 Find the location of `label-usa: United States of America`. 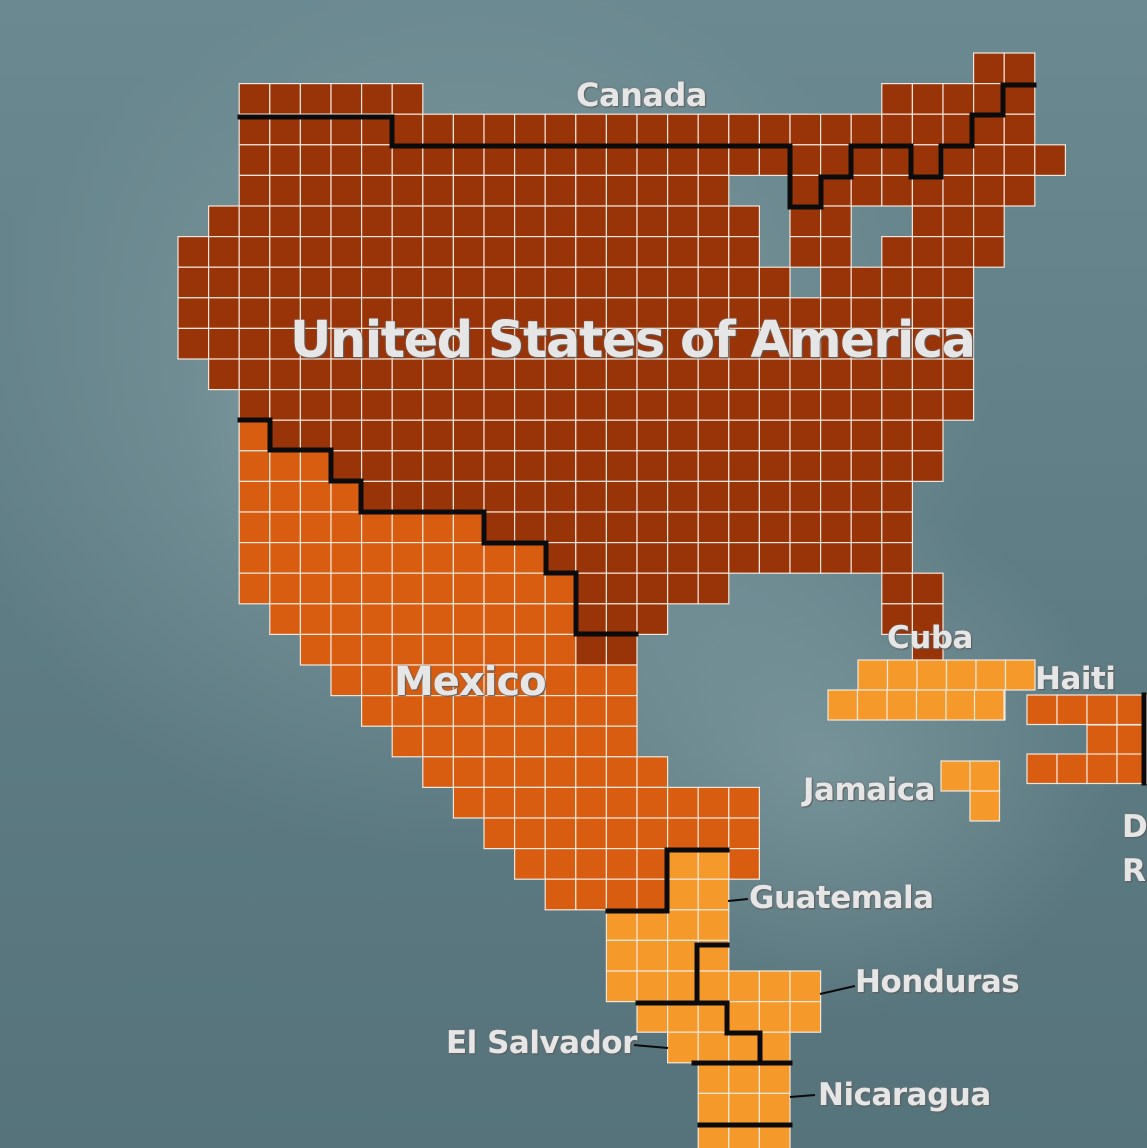

label-usa: United States of America is located at coordinates (633, 340).